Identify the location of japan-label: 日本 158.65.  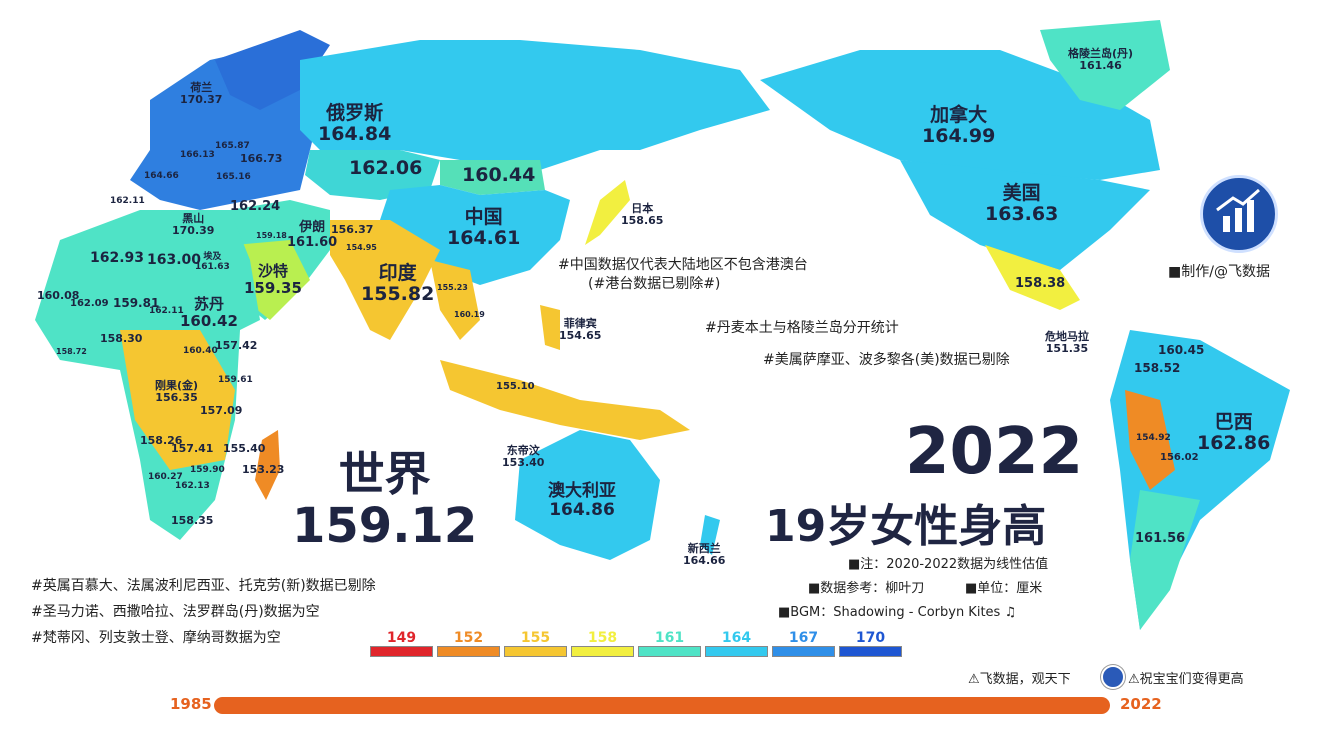
(642, 215).